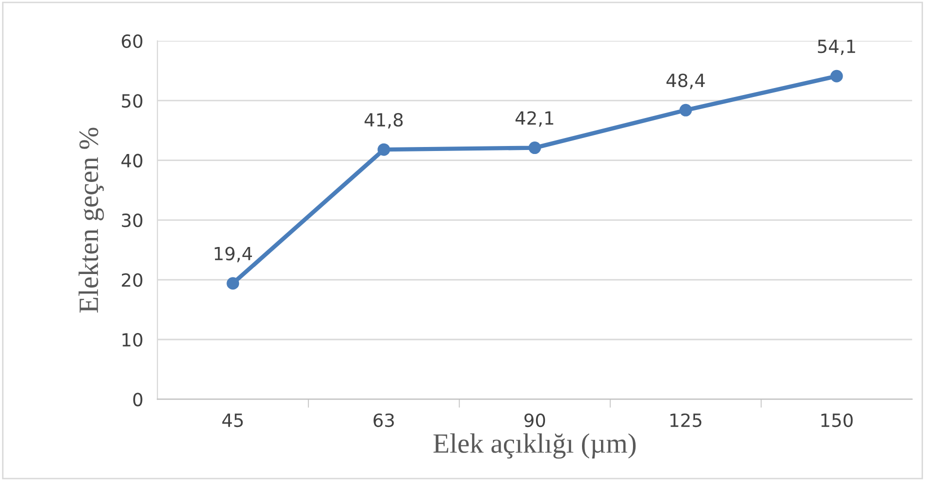 This screenshot has height=481, width=926. What do you see at coordinates (232, 421) in the screenshot?
I see `x-tick-label: 45` at bounding box center [232, 421].